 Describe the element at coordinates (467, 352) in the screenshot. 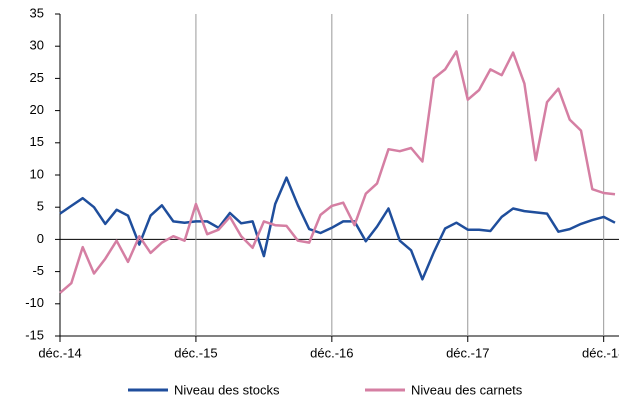

I see `x-tick-label: déc.-17` at that location.